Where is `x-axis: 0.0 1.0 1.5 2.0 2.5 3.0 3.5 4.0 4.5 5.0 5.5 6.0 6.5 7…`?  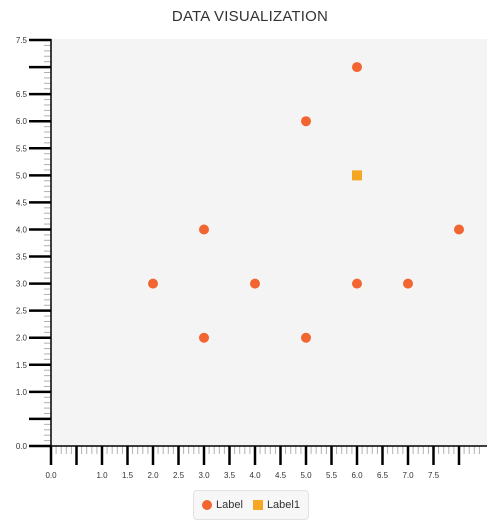 x-axis: 0.0 1.0 1.5 2.0 2.5 3.0 3.5 4.0 4.5 5.0 5.5 6.0 6.5 7… is located at coordinates (266, 463).